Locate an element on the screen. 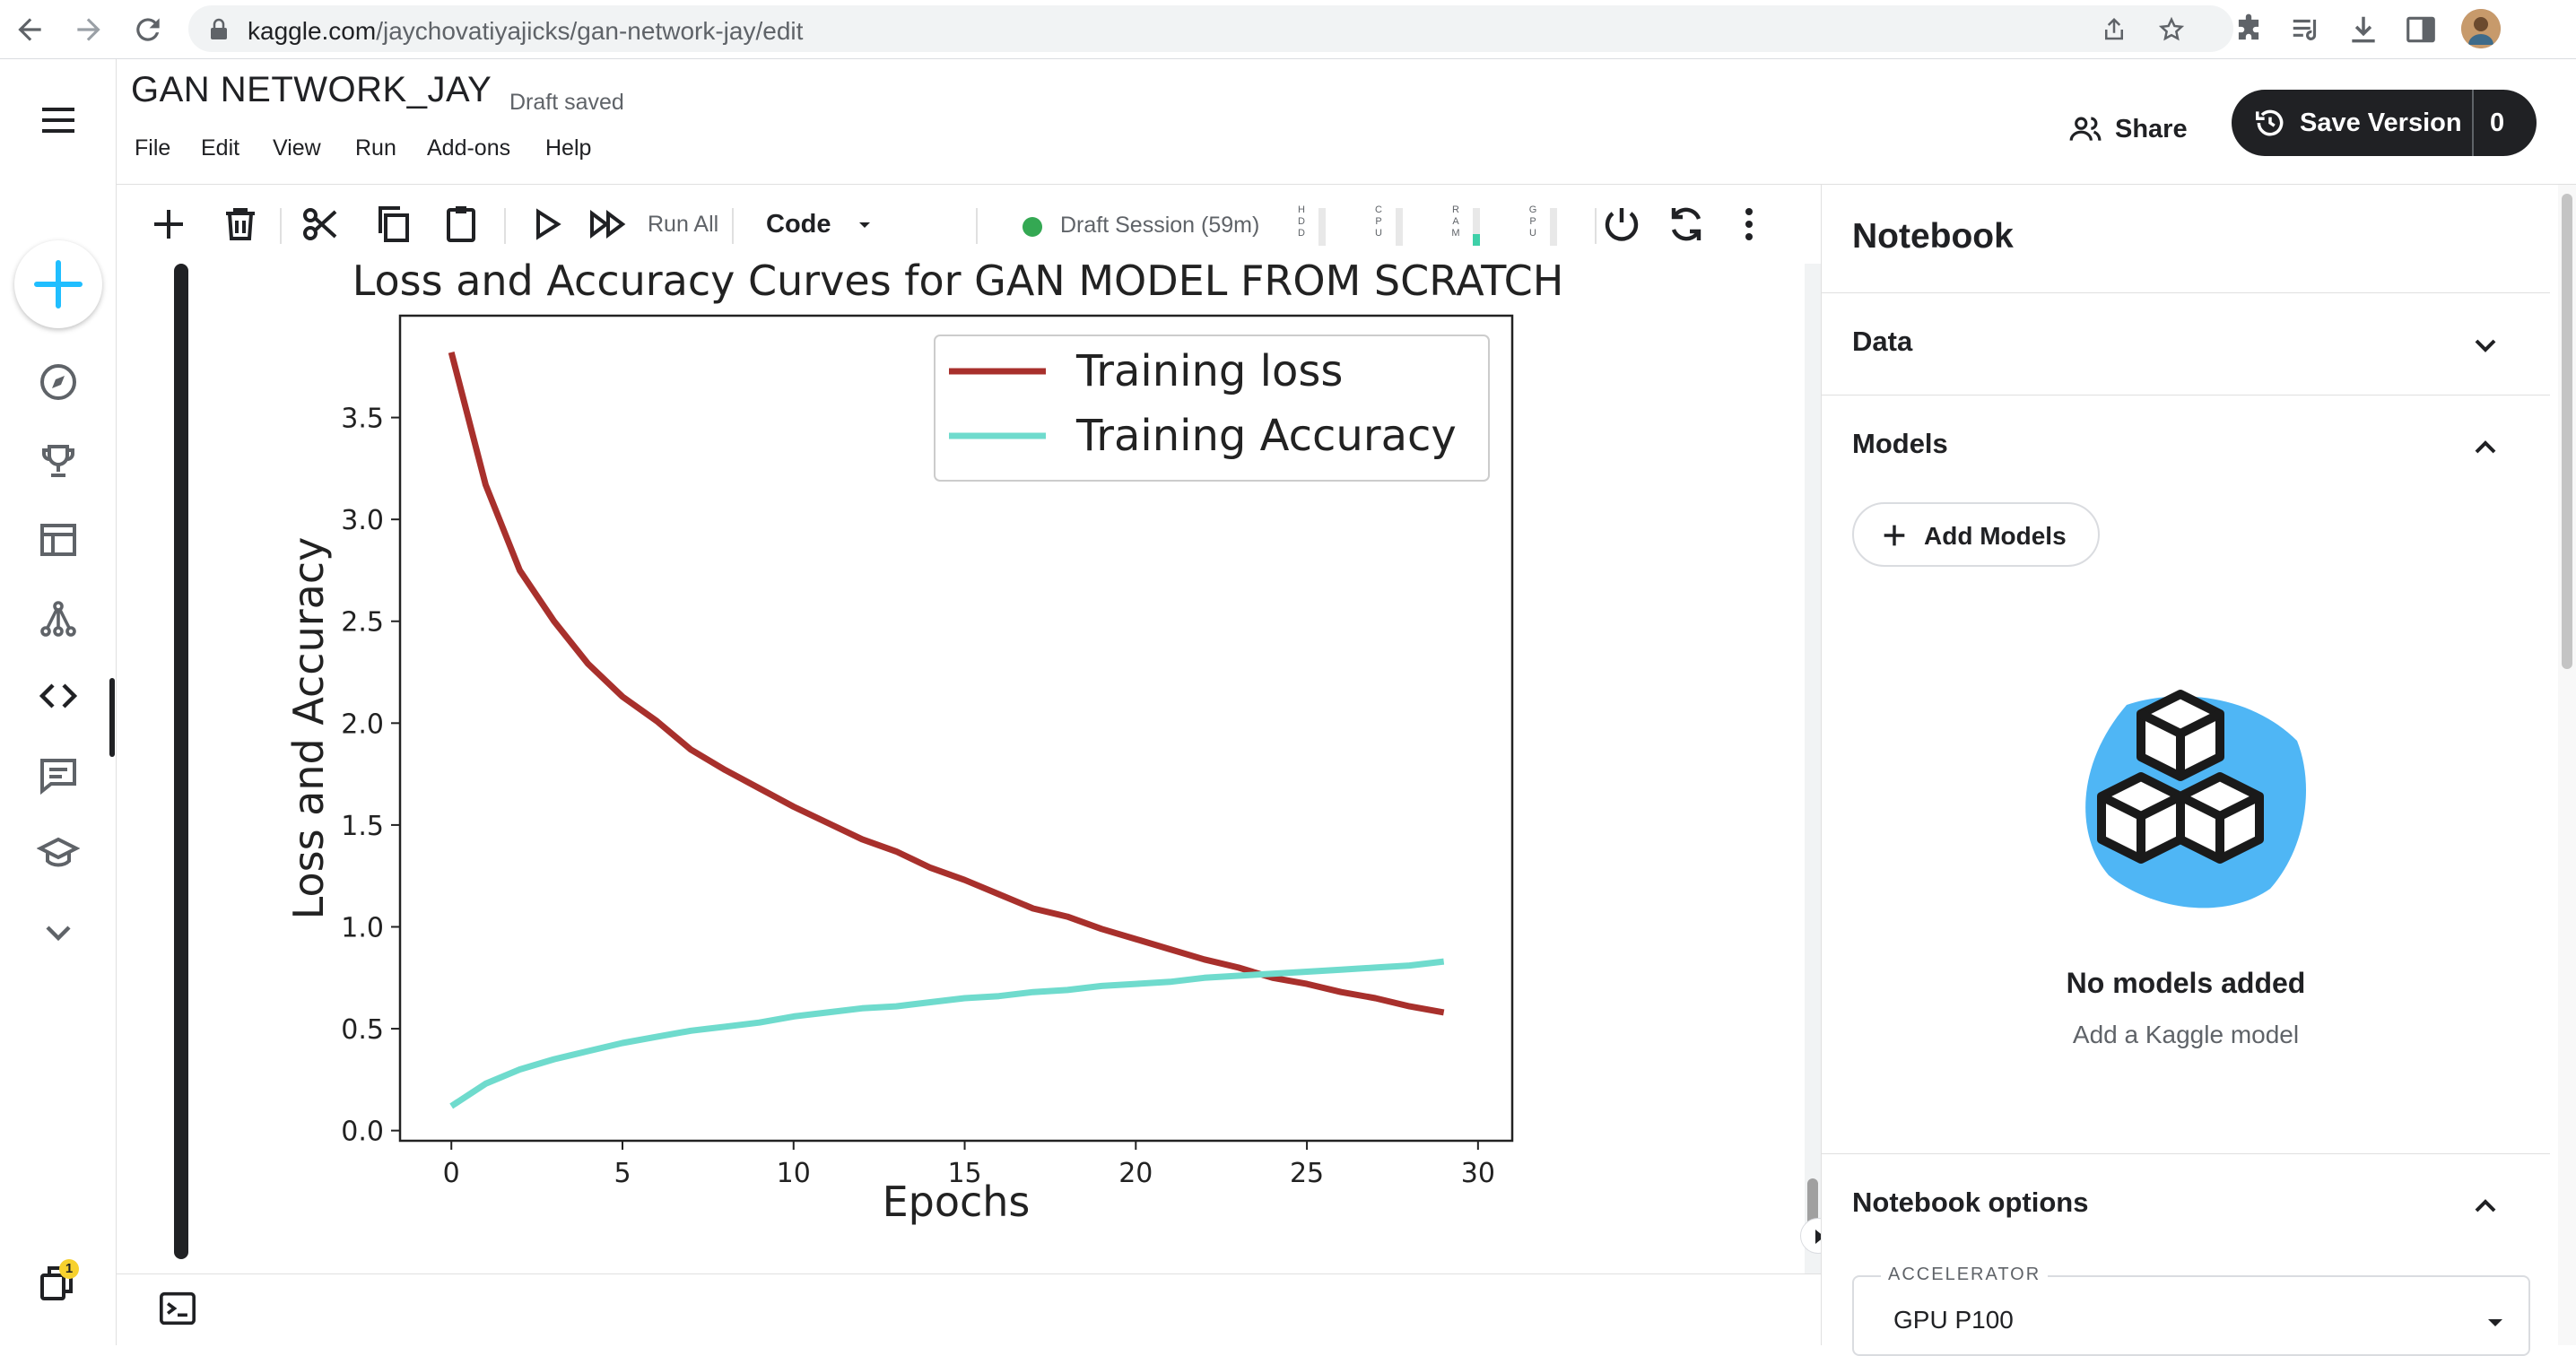 This screenshot has width=2576, height=1356. left-nav-rail: 1 is located at coordinates (58, 702).